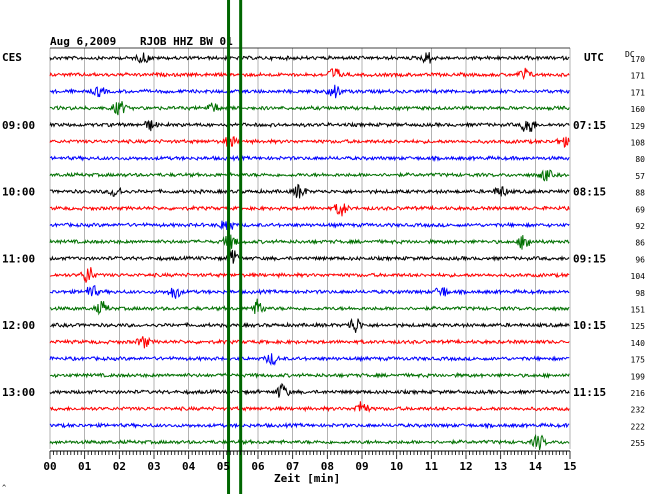  Describe the element at coordinates (638, 410) in the screenshot. I see `dc-offset-label: 232` at that location.